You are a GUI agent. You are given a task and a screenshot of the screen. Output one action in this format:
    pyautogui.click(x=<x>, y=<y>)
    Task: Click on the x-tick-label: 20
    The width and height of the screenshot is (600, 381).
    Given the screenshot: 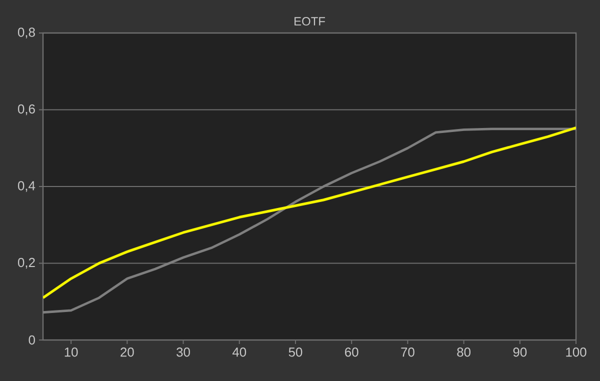 What is the action you would take?
    pyautogui.click(x=127, y=352)
    